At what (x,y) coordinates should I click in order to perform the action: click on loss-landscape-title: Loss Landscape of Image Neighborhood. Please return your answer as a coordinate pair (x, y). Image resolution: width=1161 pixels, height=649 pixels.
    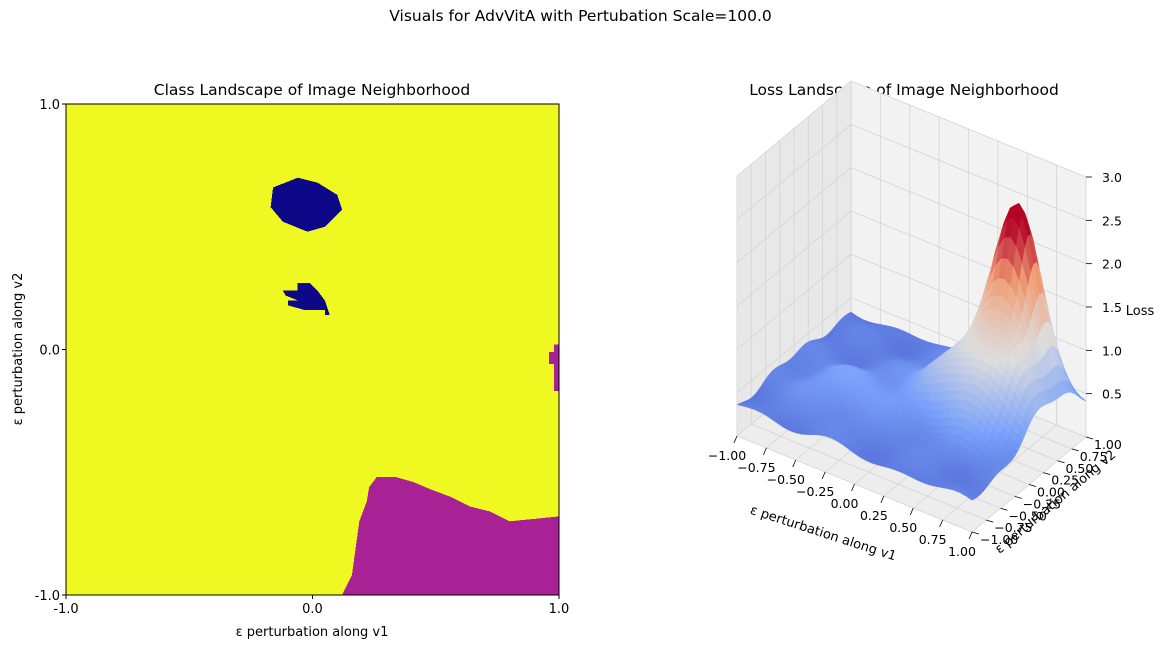
    Looking at the image, I should click on (904, 90).